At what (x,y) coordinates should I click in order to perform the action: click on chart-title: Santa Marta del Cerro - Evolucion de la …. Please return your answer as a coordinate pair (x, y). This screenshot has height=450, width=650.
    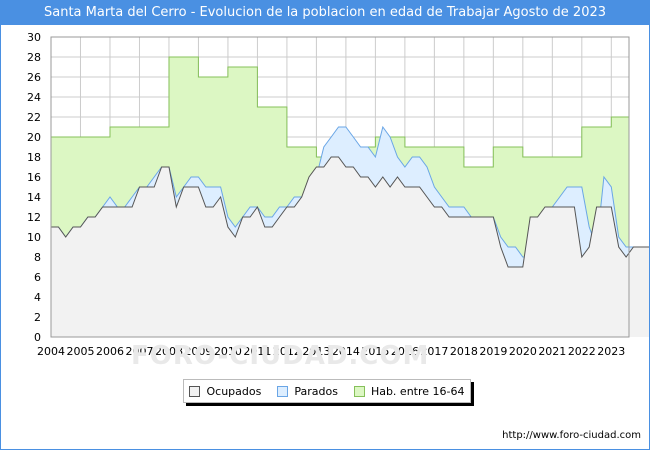
    Looking at the image, I should click on (325, 13).